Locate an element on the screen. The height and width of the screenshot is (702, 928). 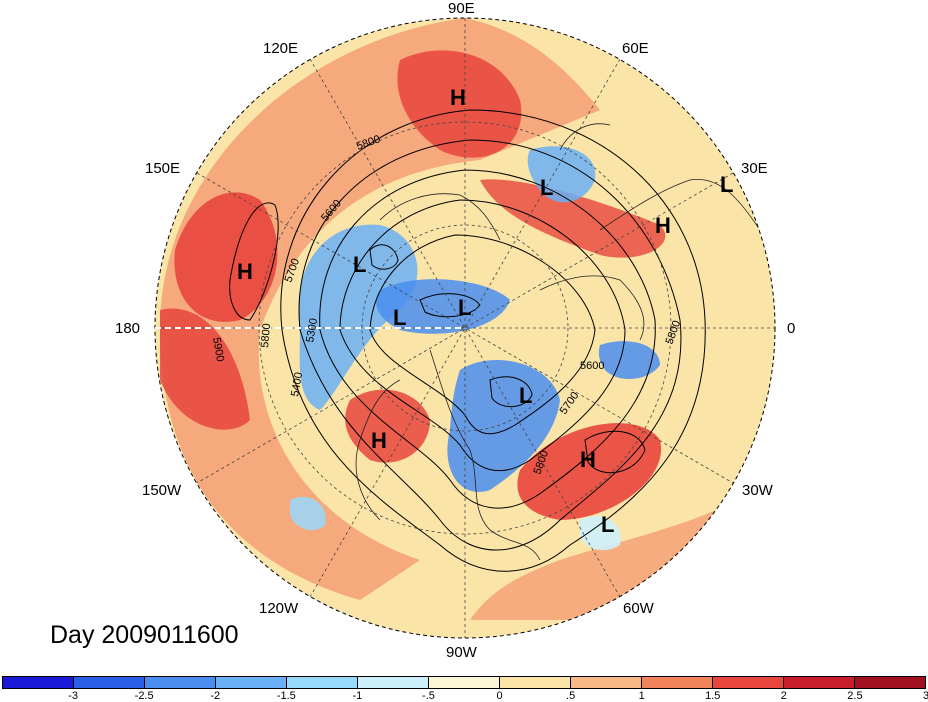
lon-label-90w: 90W is located at coordinates (461, 652).